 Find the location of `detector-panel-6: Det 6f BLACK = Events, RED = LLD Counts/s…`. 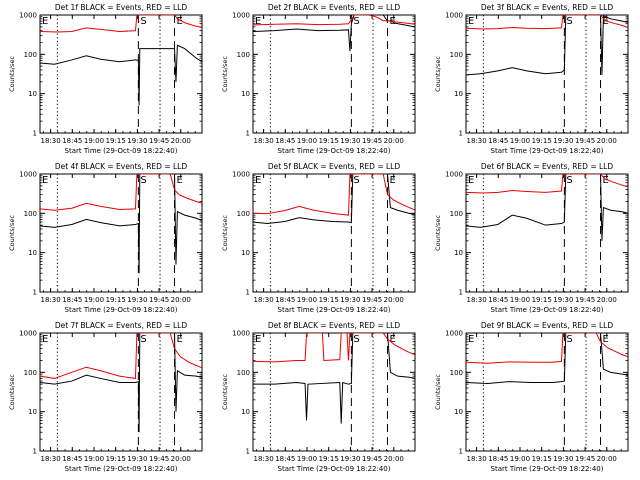

detector-panel-6: Det 6f BLACK = Events, RED = LLD Counts/s… is located at coordinates (531, 238).